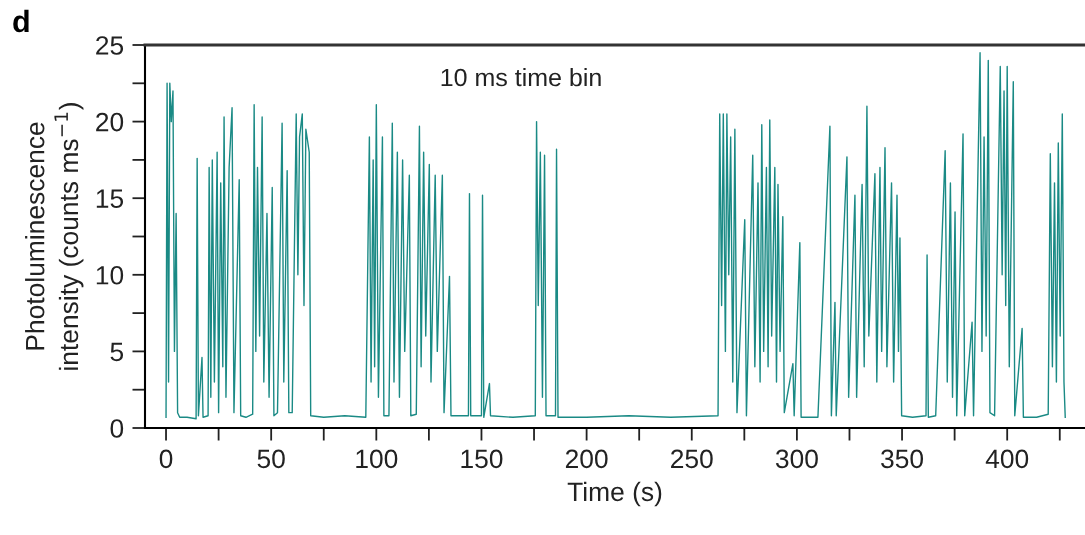 This screenshot has width=1085, height=535. Describe the element at coordinates (21, 21) in the screenshot. I see `chart-title: d` at that location.